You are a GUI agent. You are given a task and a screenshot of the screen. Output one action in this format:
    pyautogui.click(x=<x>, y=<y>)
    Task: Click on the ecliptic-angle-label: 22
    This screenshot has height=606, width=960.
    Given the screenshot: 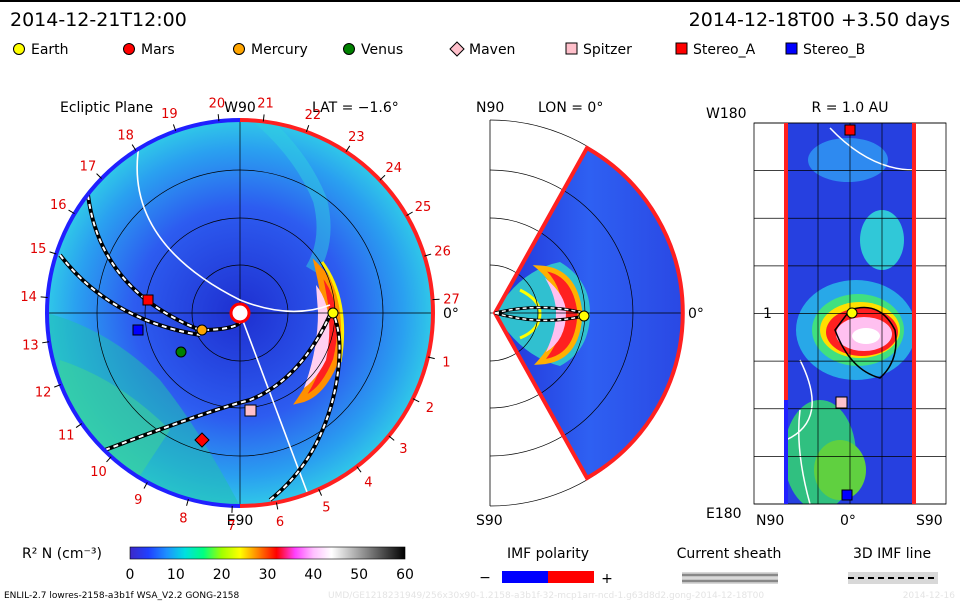 What is the action you would take?
    pyautogui.click(x=313, y=115)
    